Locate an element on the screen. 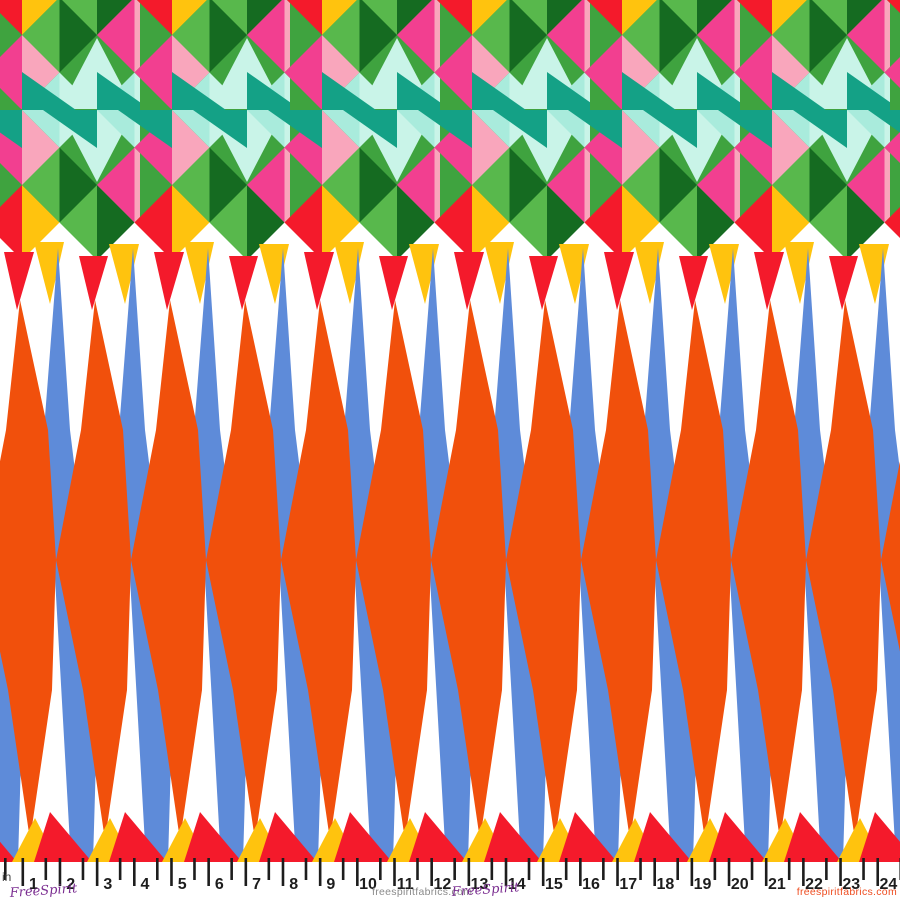  ruler-numbers: 1 2 3 4 5 6 7 8 9 10 11 12 13 14 15 16 17 18 19 20 21 22 23 24 is located at coordinates (463, 884).